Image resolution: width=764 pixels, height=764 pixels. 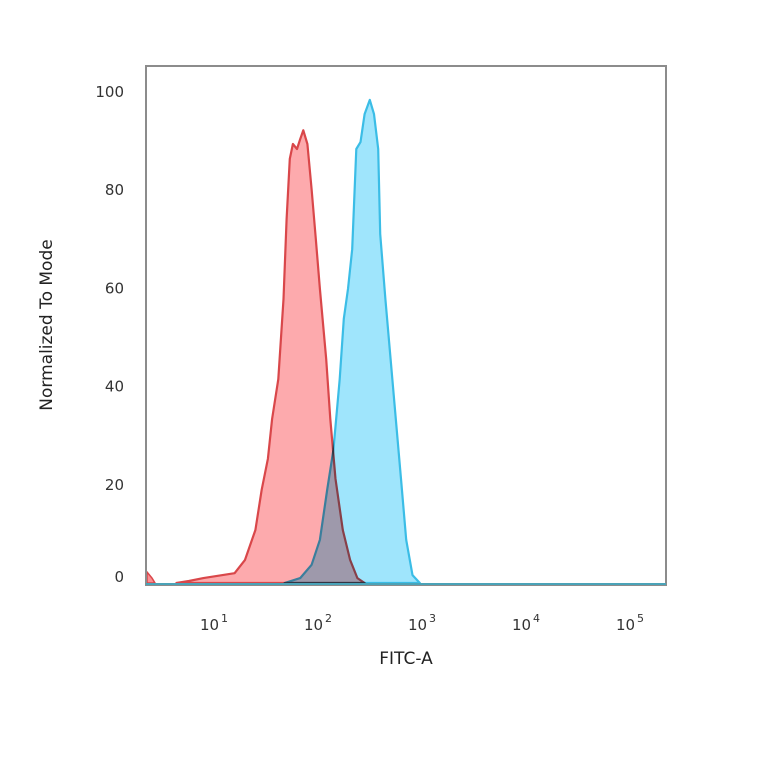 What do you see at coordinates (109, 334) in the screenshot?
I see `y-axis-ticks: 0 20 40 60 80 100` at bounding box center [109, 334].